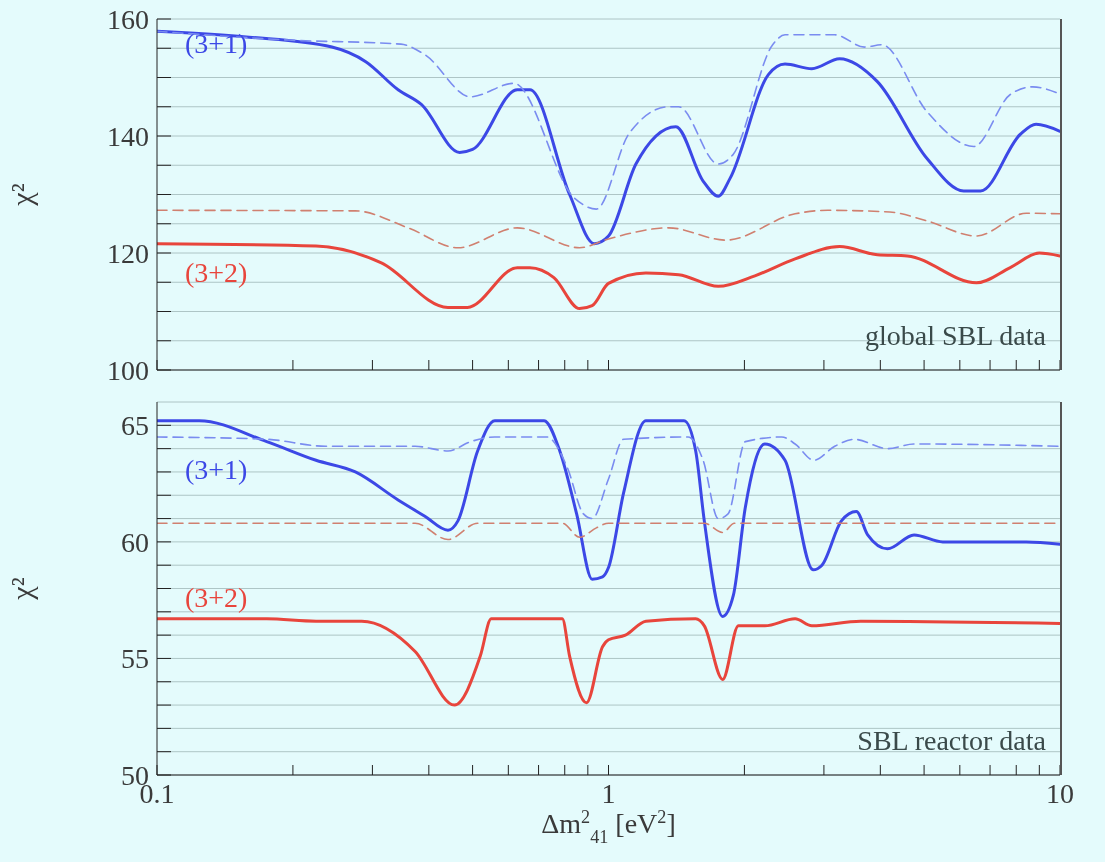  I want to click on y-tick-label: 60, so click(135, 542).